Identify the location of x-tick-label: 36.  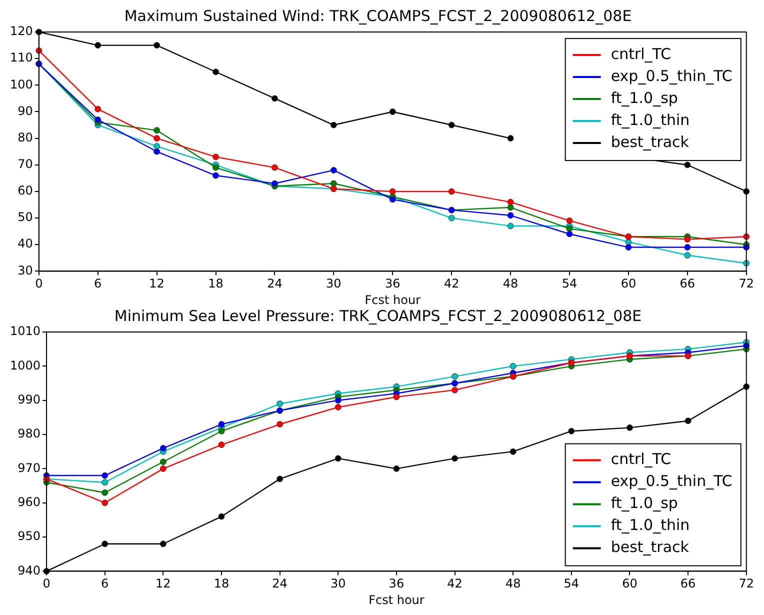
(392, 283).